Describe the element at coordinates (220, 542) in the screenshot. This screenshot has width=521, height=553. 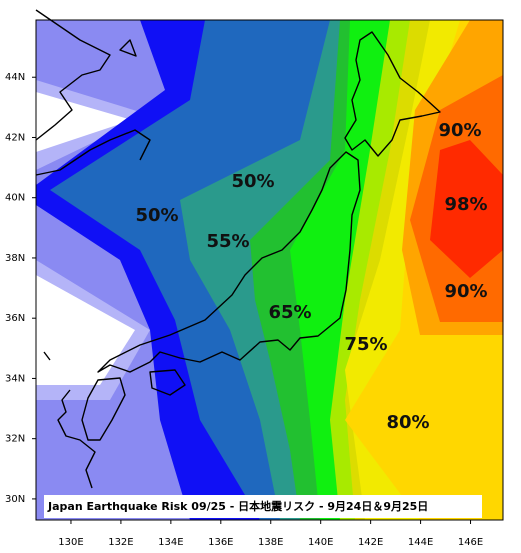
I see `x-tick-label: 136E` at that location.